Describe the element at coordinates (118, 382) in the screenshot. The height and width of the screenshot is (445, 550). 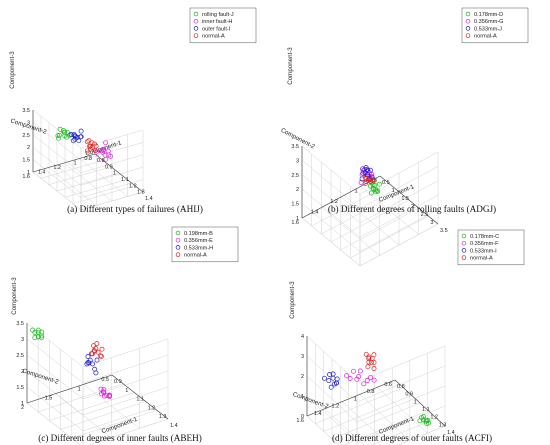
I see `x-tick-label: 0.9` at that location.